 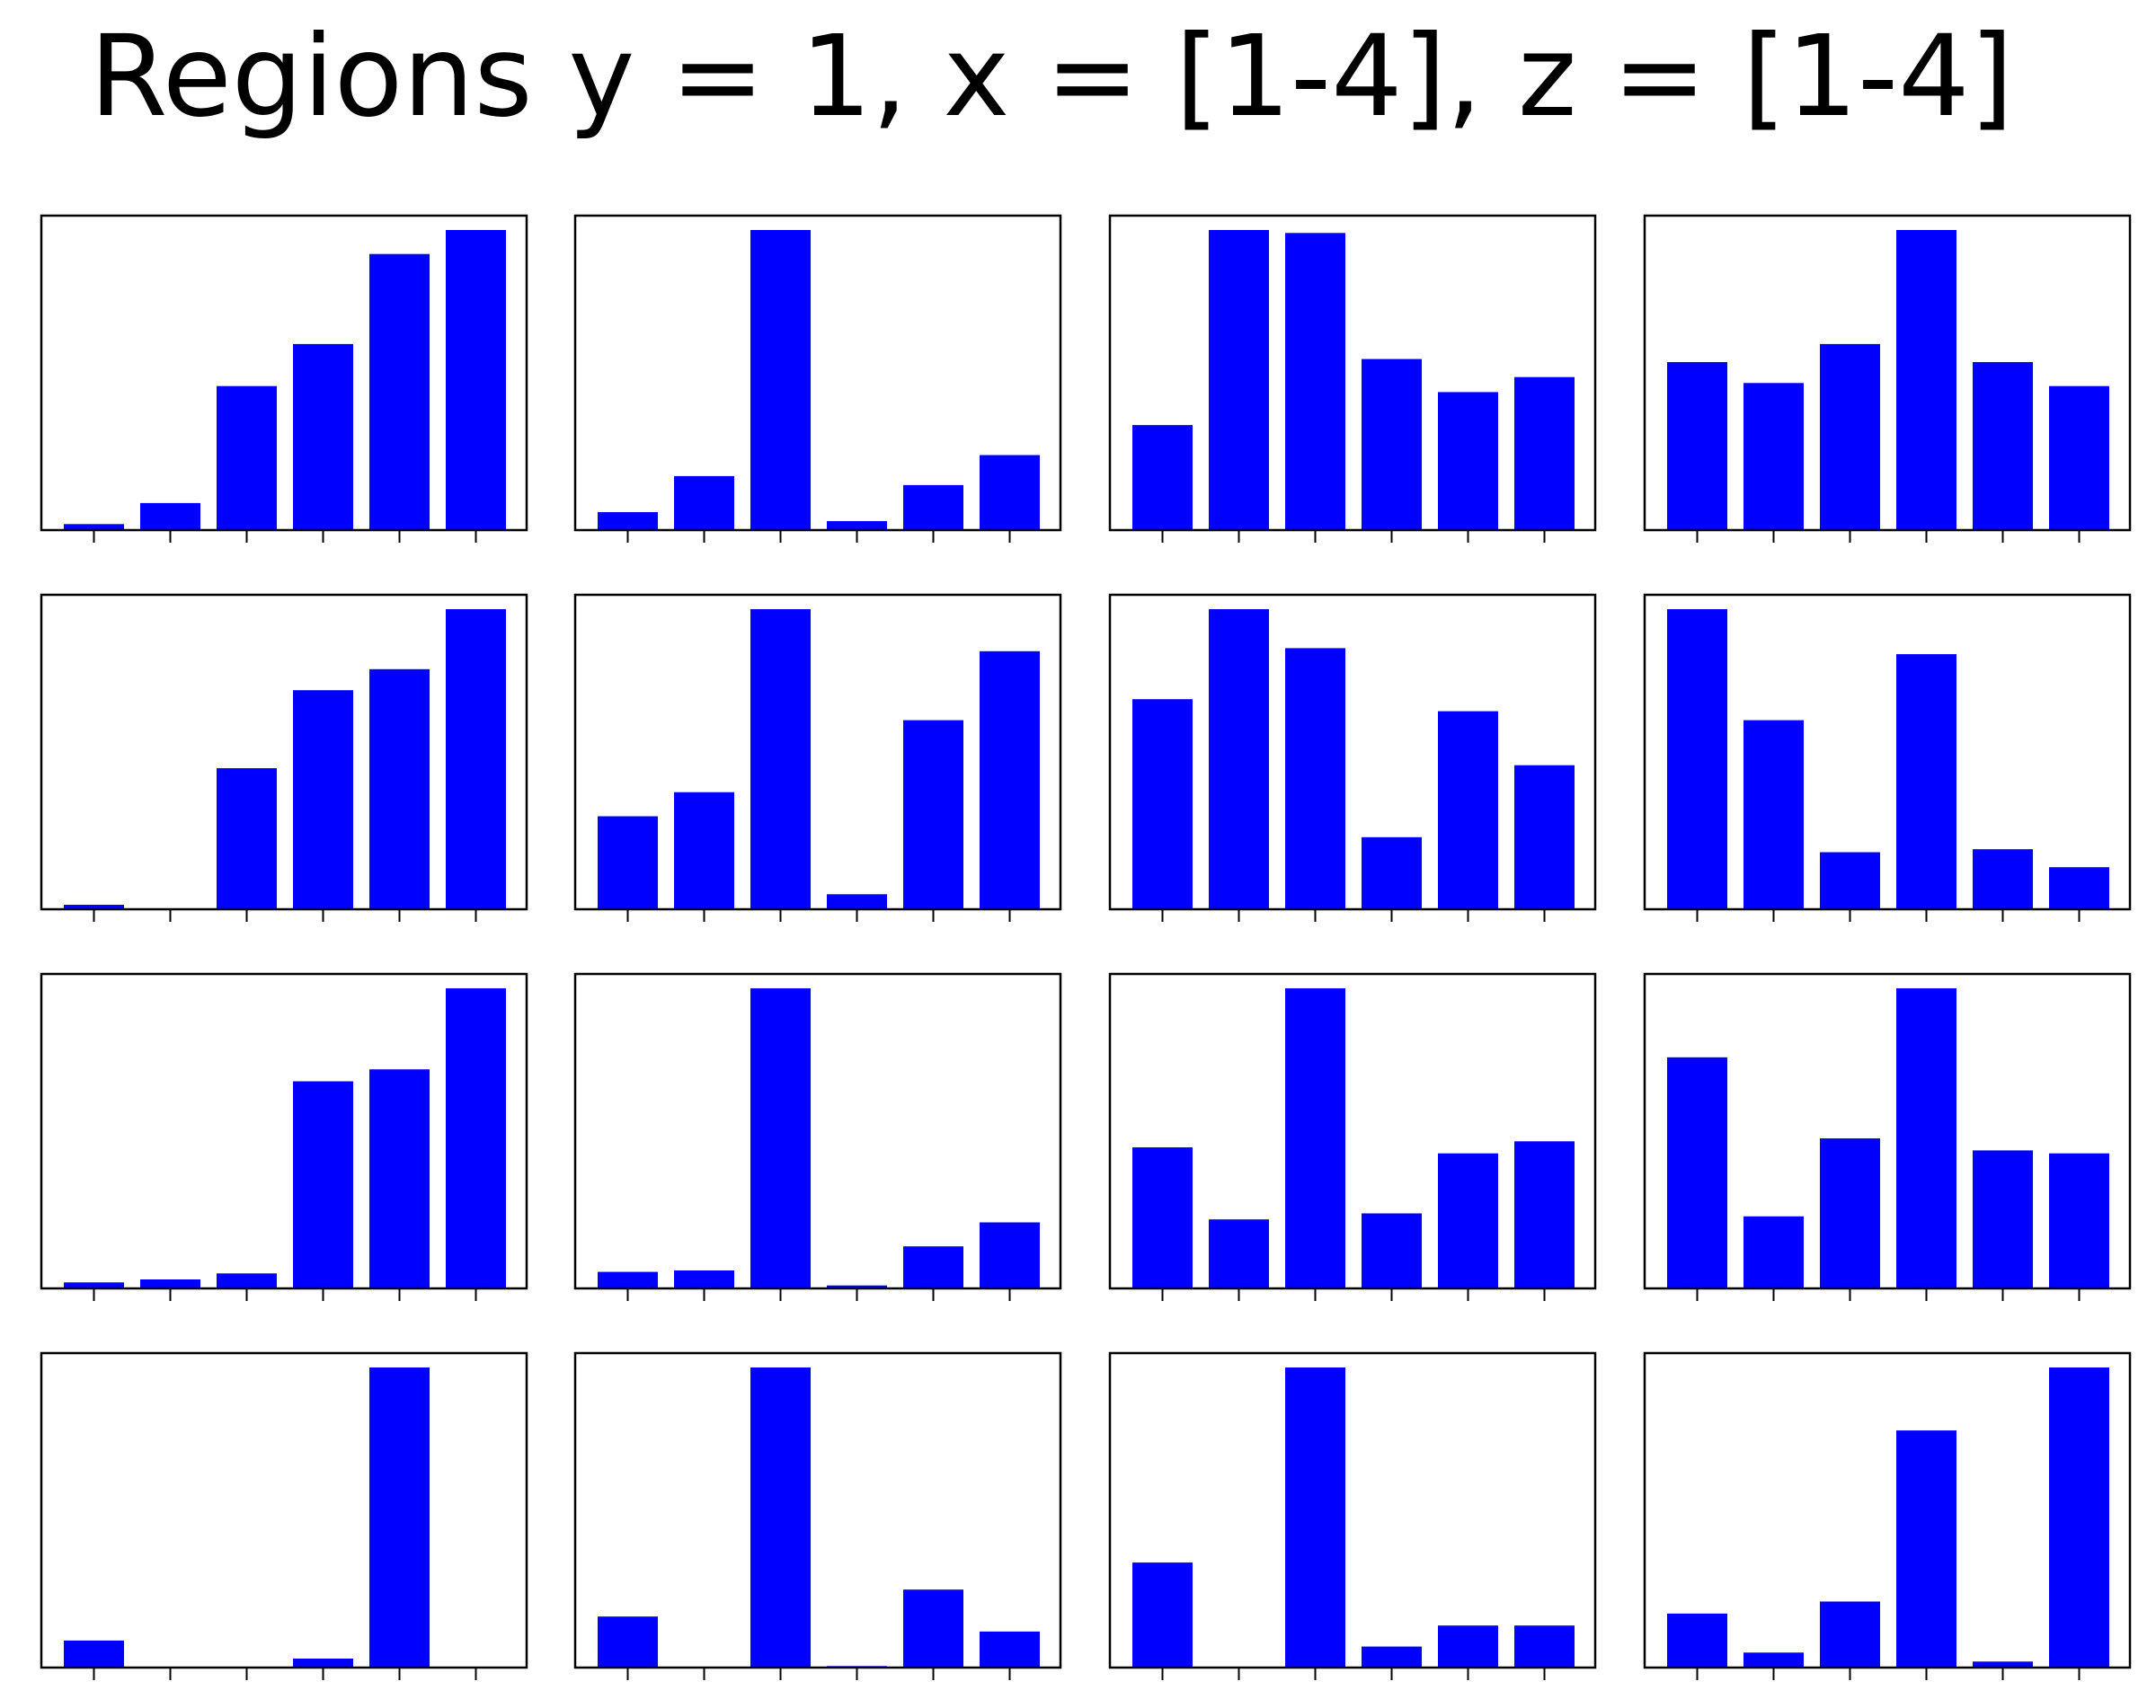 What do you see at coordinates (817, 1510) in the screenshot?
I see `axes-frame-r4-c2` at bounding box center [817, 1510].